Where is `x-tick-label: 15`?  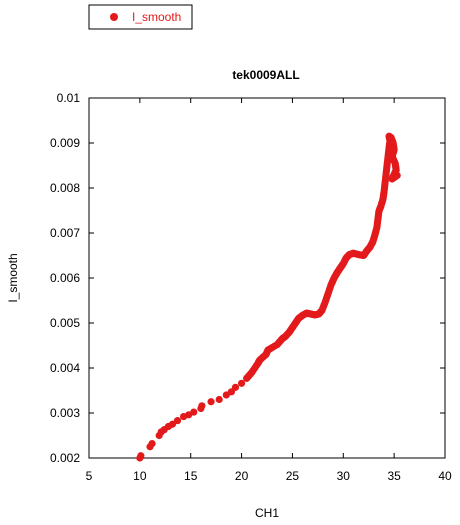 x-tick-label: 15 is located at coordinates (191, 476).